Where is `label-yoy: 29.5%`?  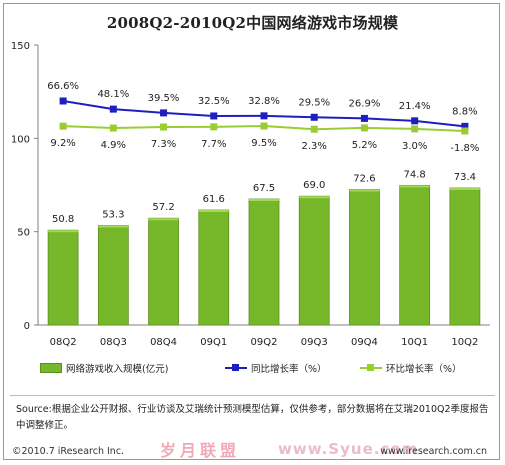 label-yoy: 29.5% is located at coordinates (314, 102).